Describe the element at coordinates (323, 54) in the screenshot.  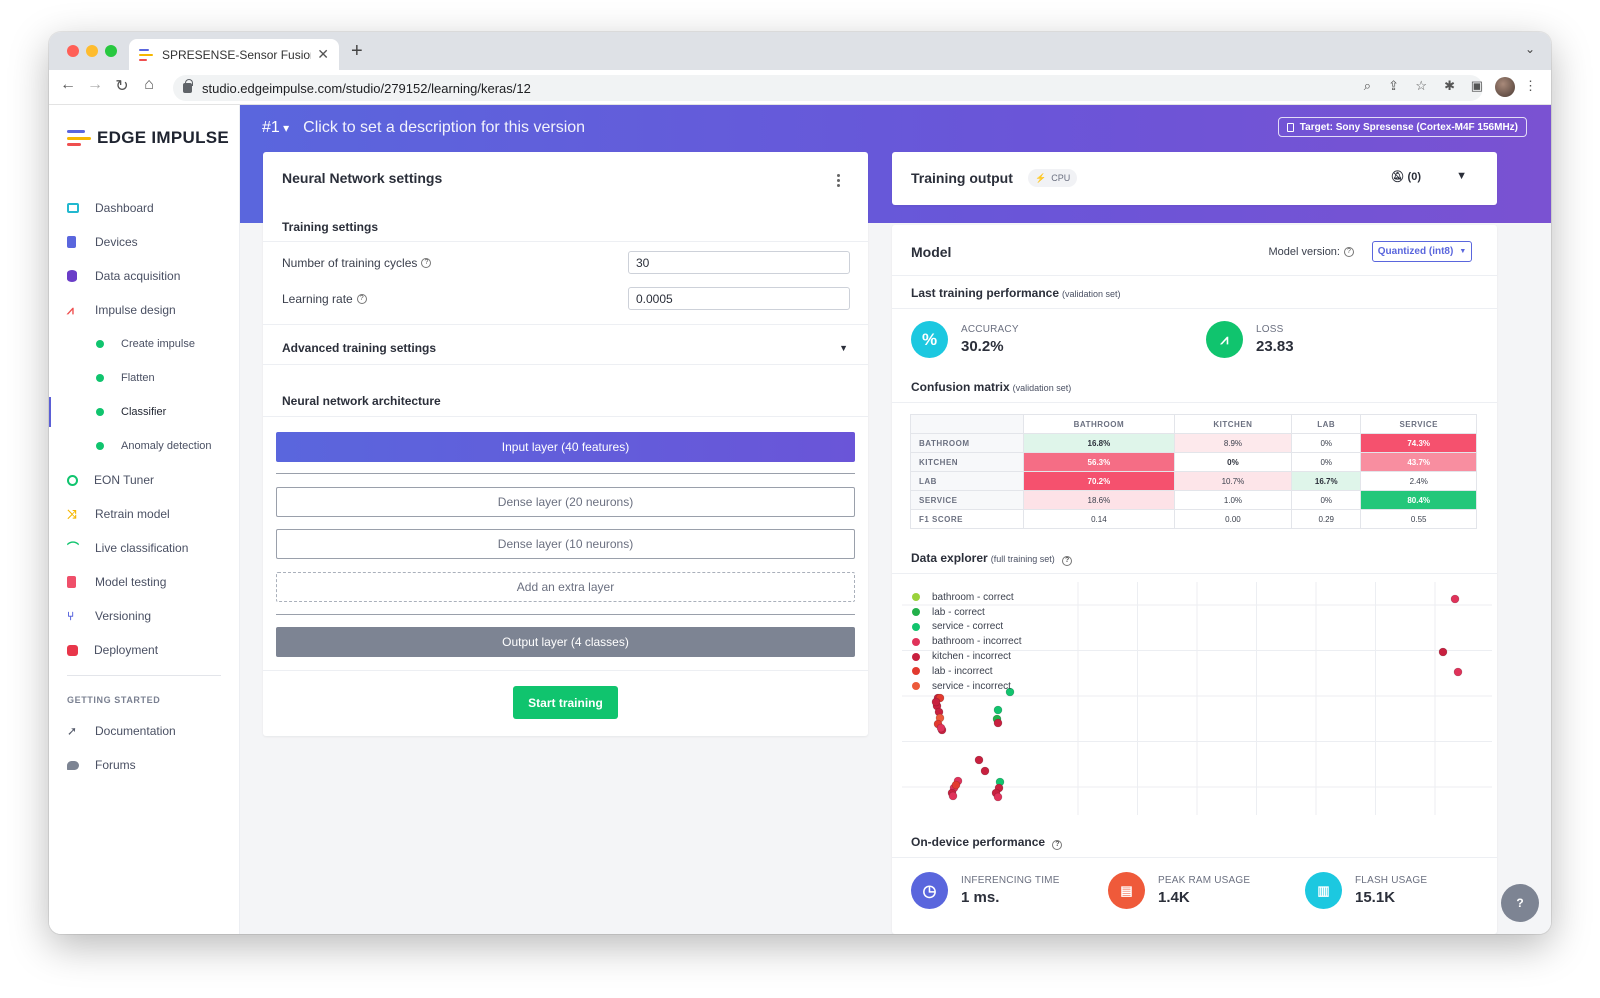
I see `tab-close-icon: ✕` at that location.